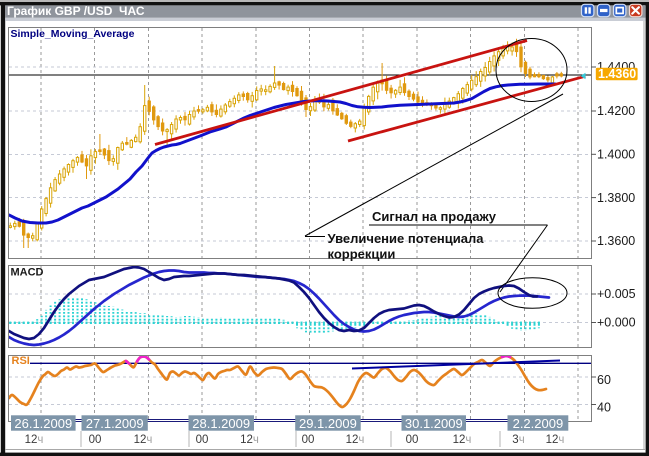 The image size is (649, 456). What do you see at coordinates (221, 423) in the screenshot?
I see `svg-text: 28.1.2009` at bounding box center [221, 423].